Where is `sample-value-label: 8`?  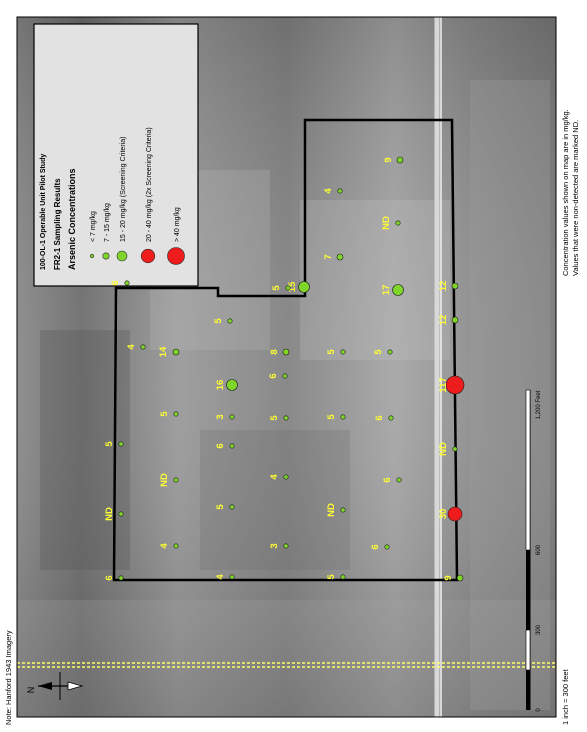
sample-value-label: 8 is located at coordinates (274, 351).